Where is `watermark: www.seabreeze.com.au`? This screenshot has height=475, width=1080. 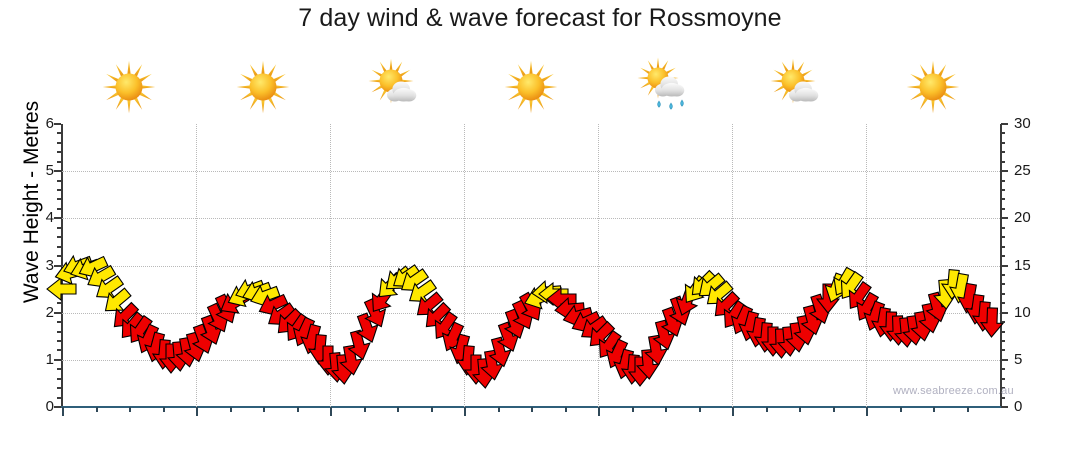 watermark: www.seabreeze.com.au is located at coordinates (953, 391).